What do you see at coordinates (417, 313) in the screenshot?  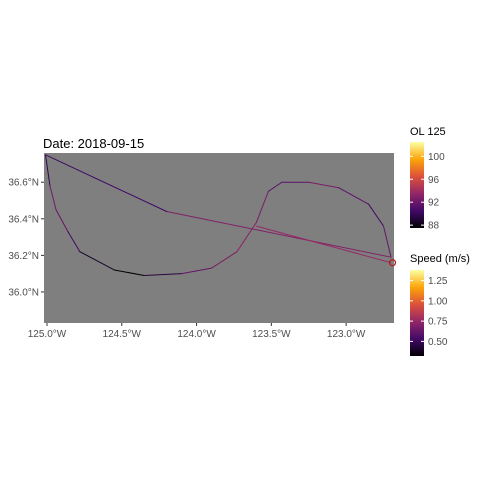 I see `legend-speed-colorbar` at bounding box center [417, 313].